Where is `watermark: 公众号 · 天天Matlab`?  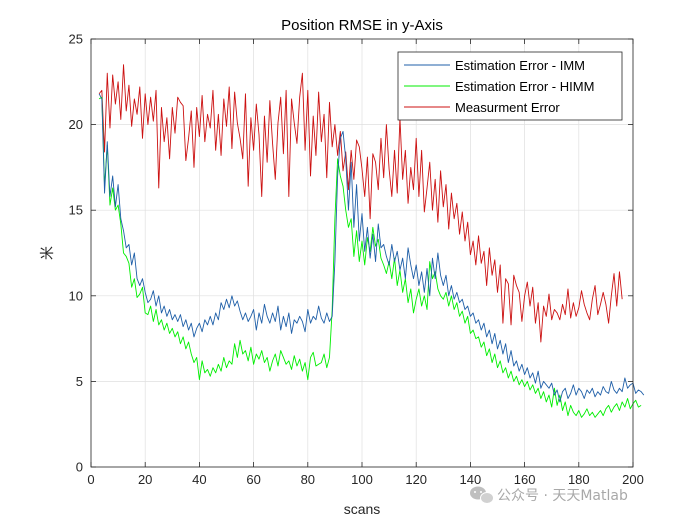 watermark: 公众号 · 天天Matlab is located at coordinates (549, 495).